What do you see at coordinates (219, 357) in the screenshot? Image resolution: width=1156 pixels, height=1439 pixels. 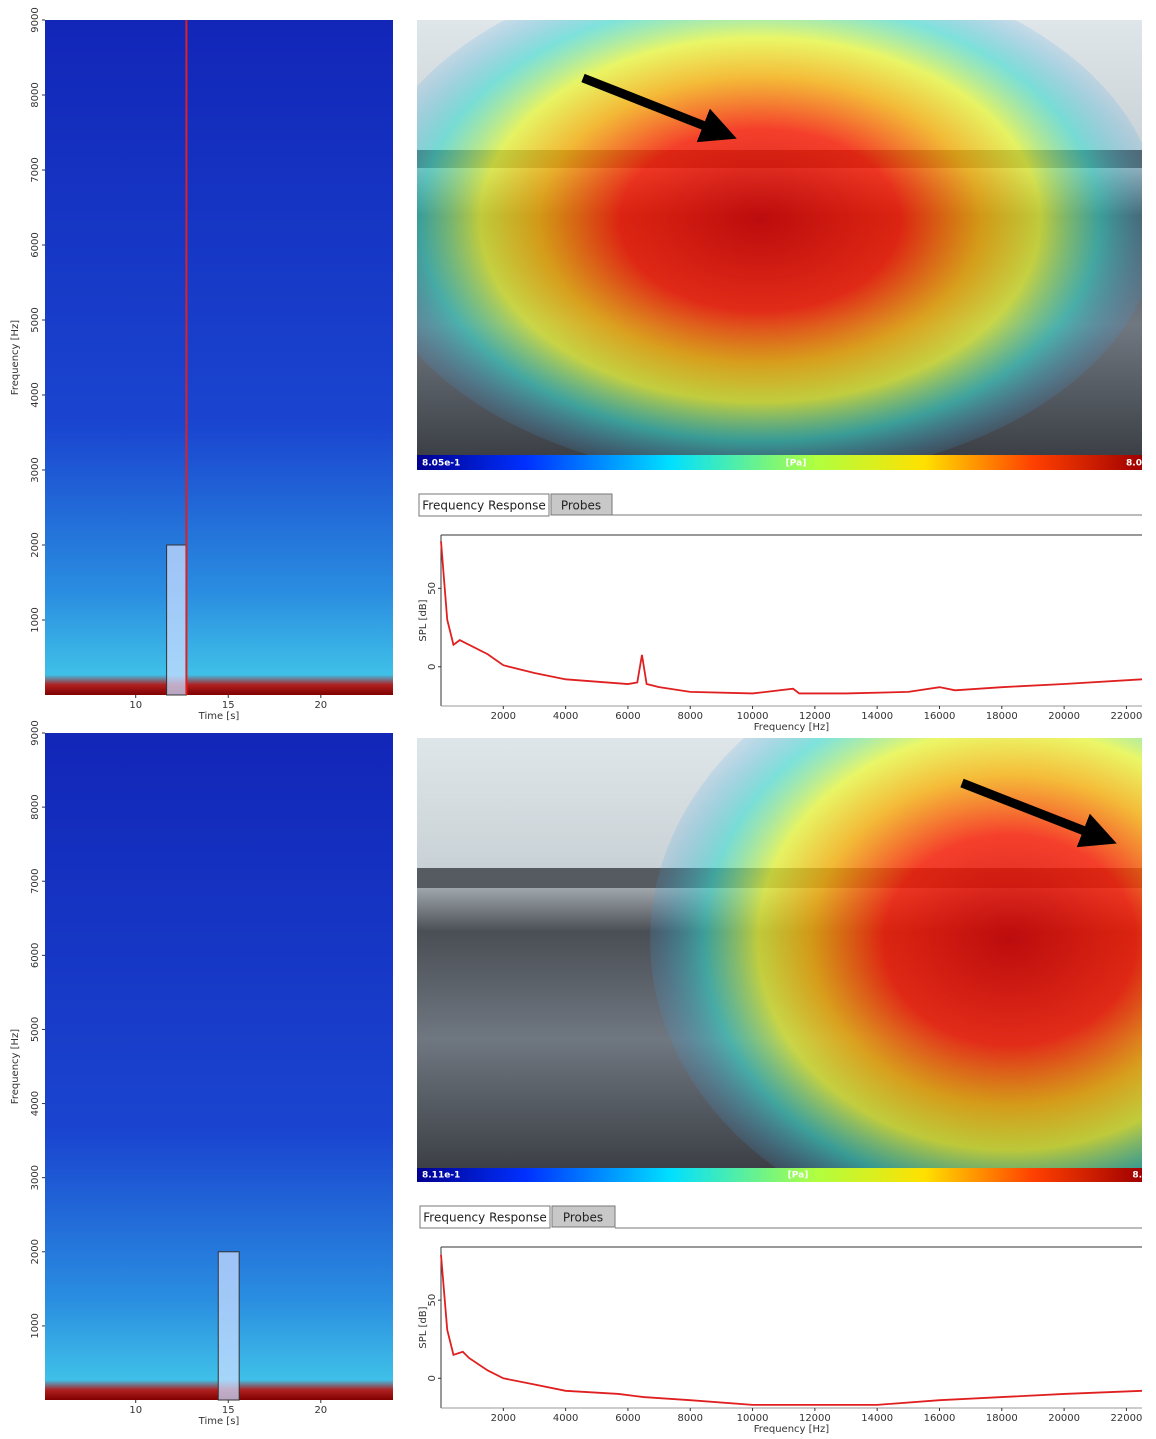 I see `spectrogram-image` at bounding box center [219, 357].